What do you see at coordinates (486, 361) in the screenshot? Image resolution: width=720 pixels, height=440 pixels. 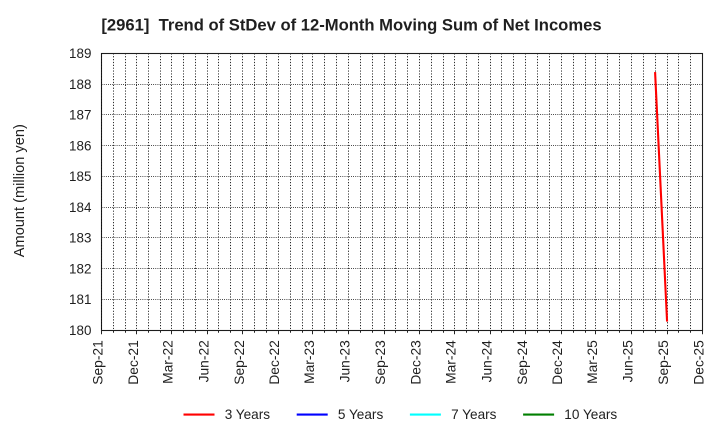 I see `svg-text: Jun-24` at bounding box center [486, 361].